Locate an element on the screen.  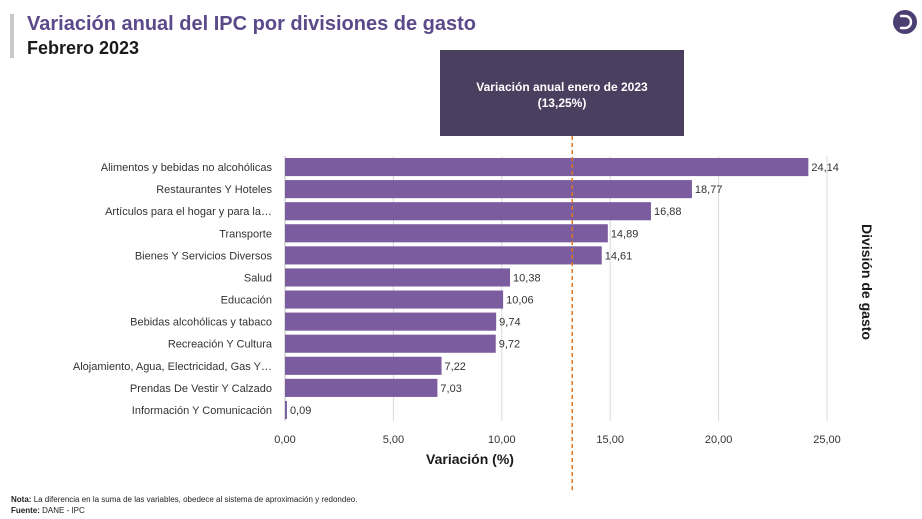
source-text: DANE - IPC is located at coordinates (63, 510).